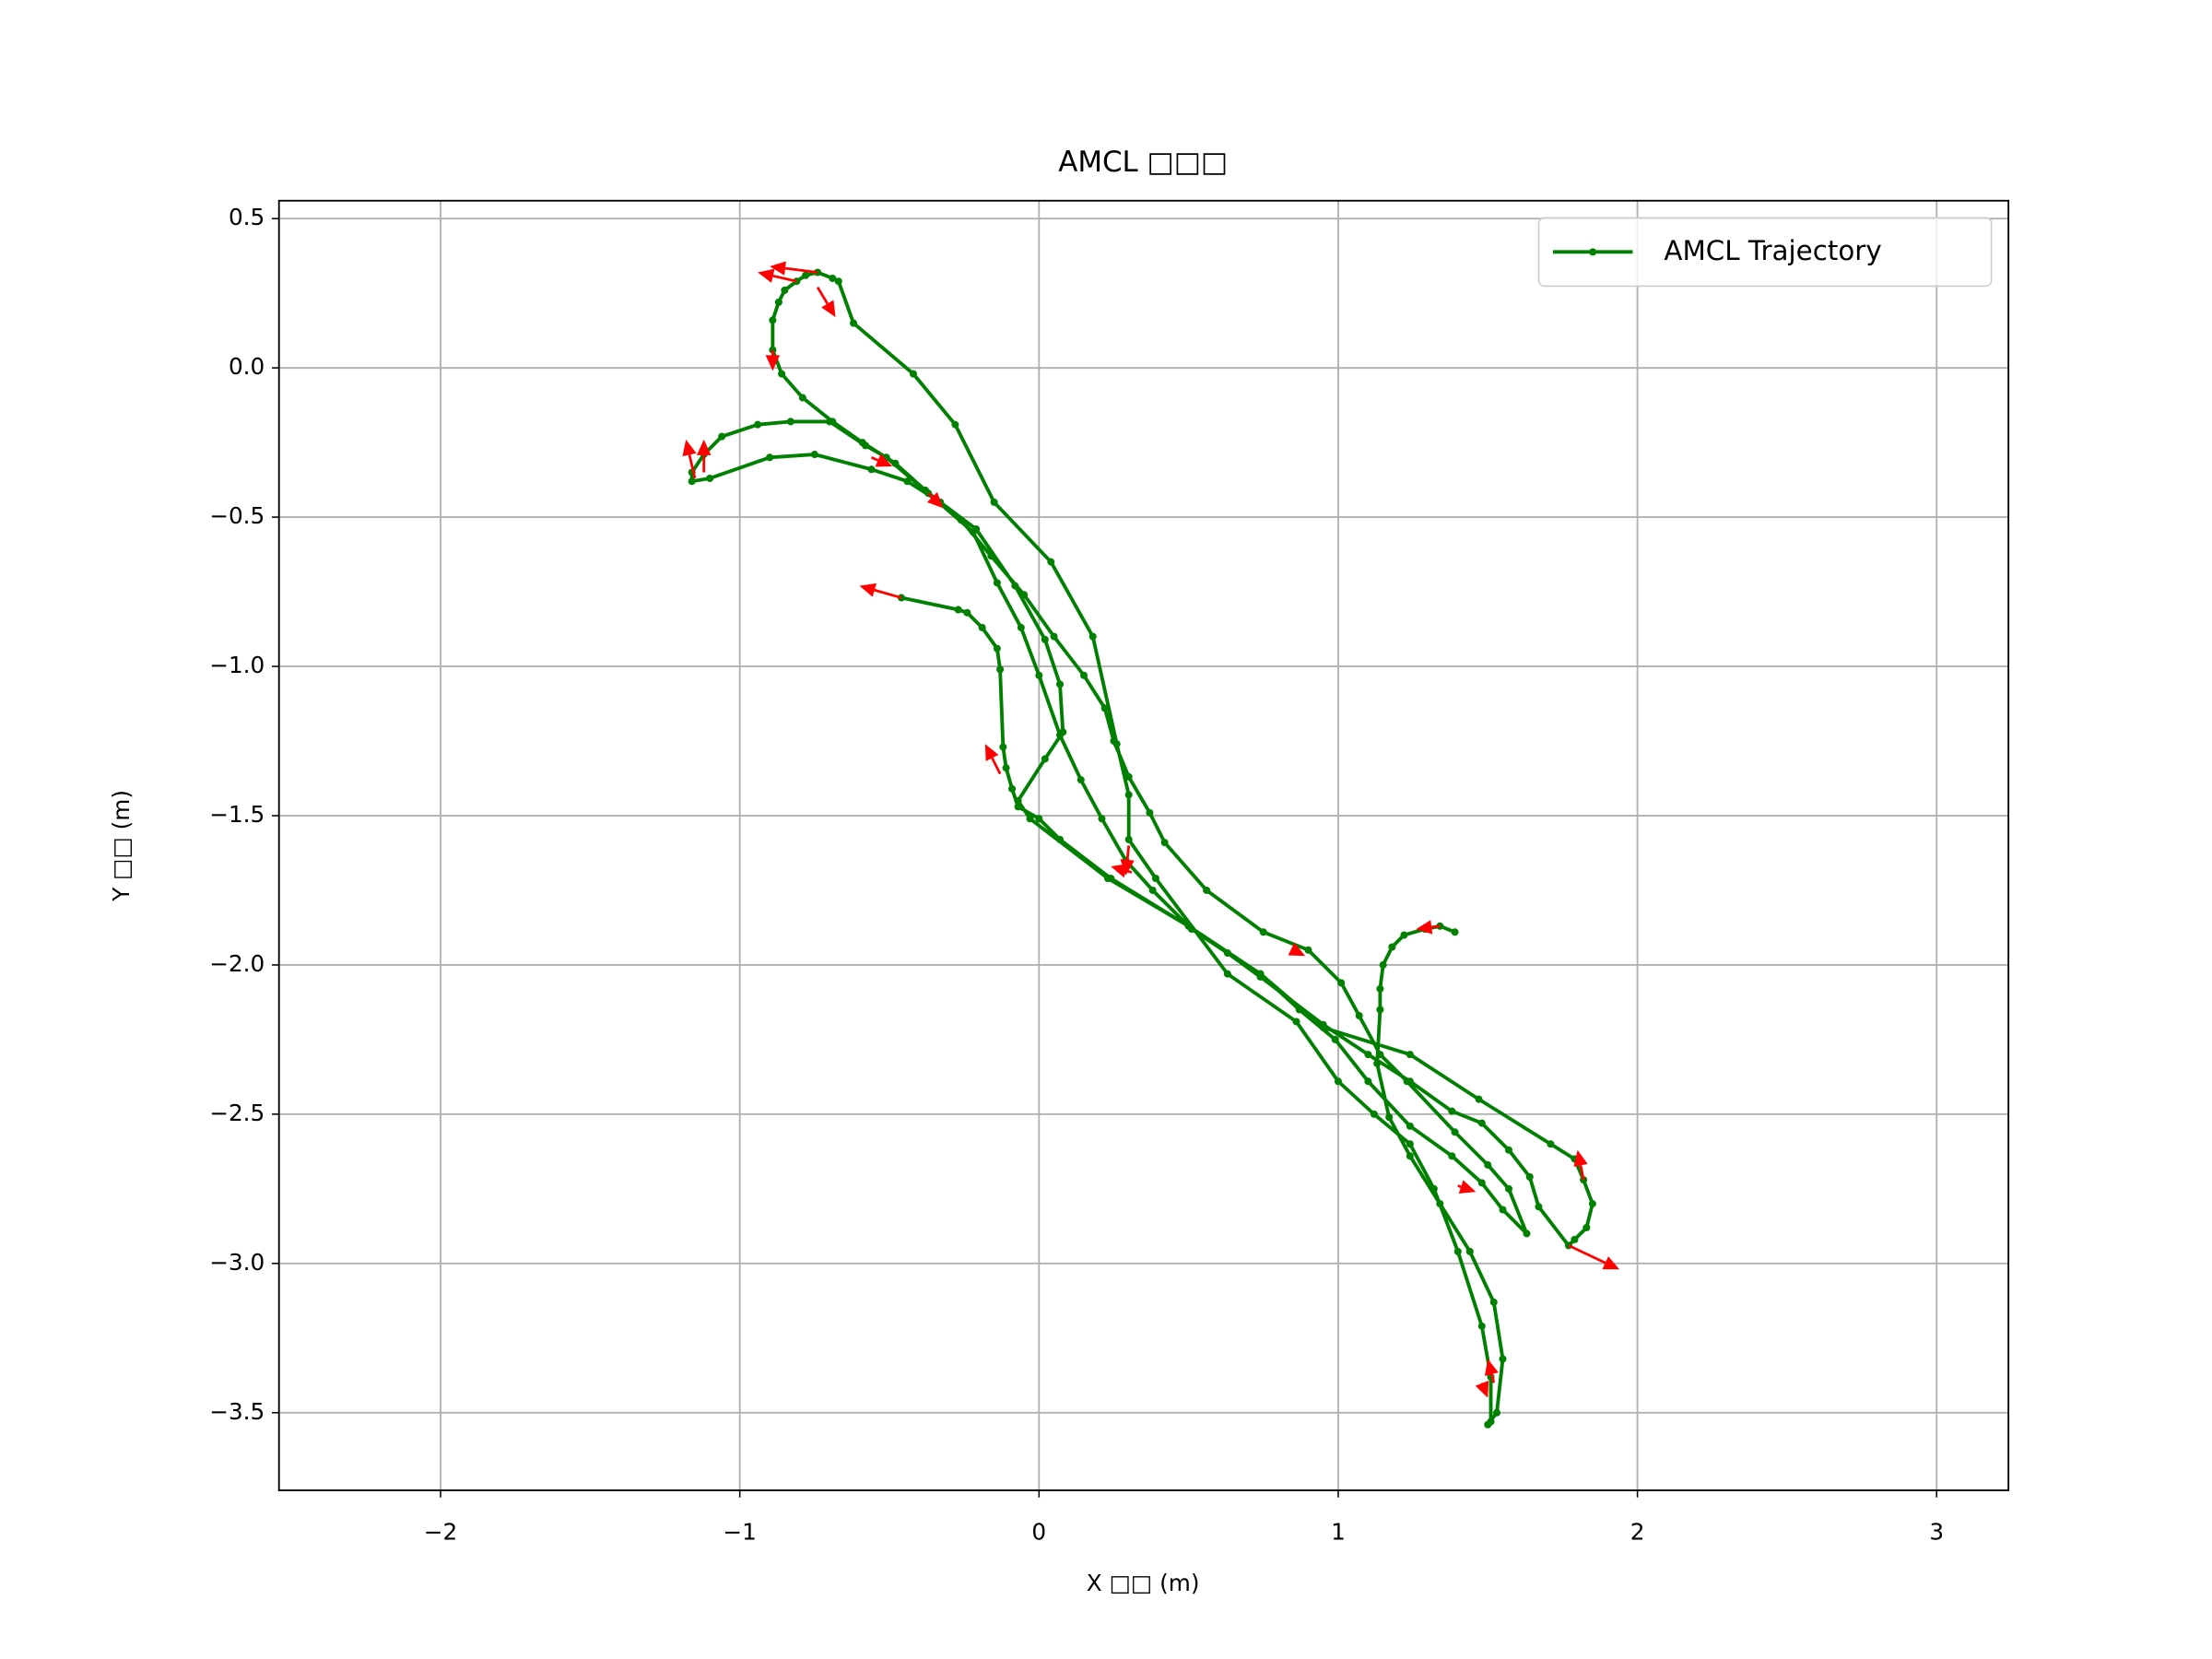 The width and height of the screenshot is (2212, 1659). What do you see at coordinates (247, 366) in the screenshot?
I see `y-tick-label: 0.0` at bounding box center [247, 366].